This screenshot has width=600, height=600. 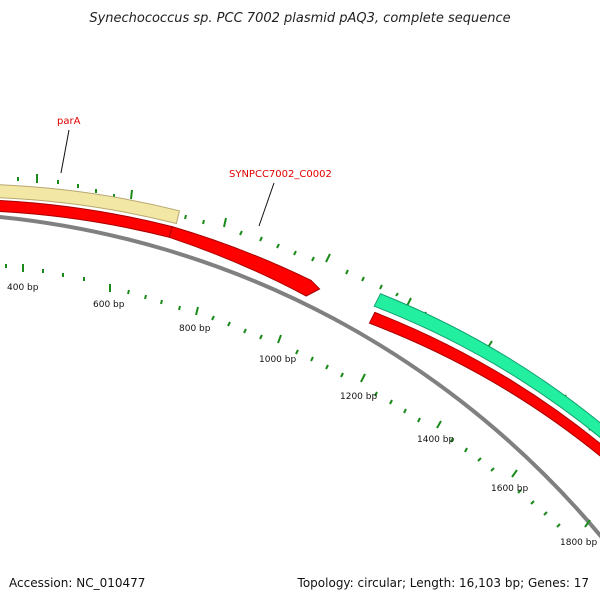 I want to click on gene-label-para: parA, so click(x=69, y=145).